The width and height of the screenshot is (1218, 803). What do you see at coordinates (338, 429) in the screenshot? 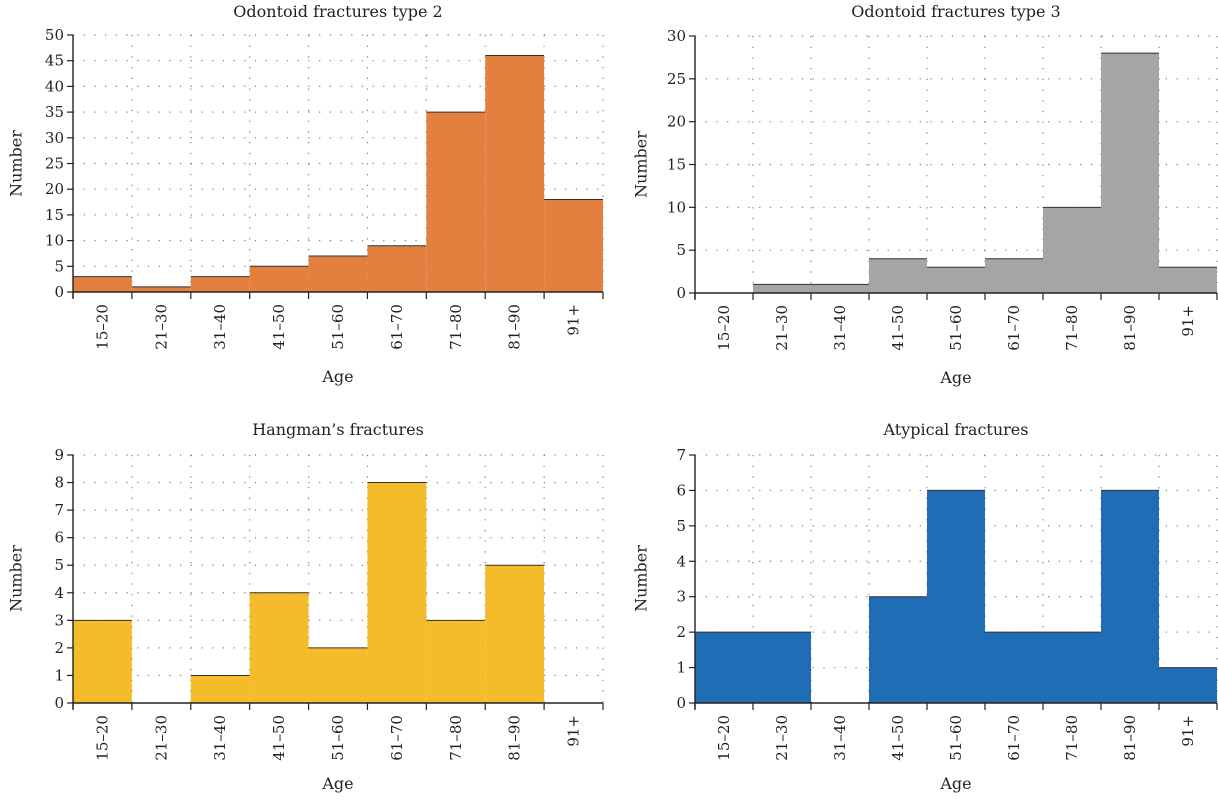
I see `chart-title: Hangman’s fractures` at bounding box center [338, 429].